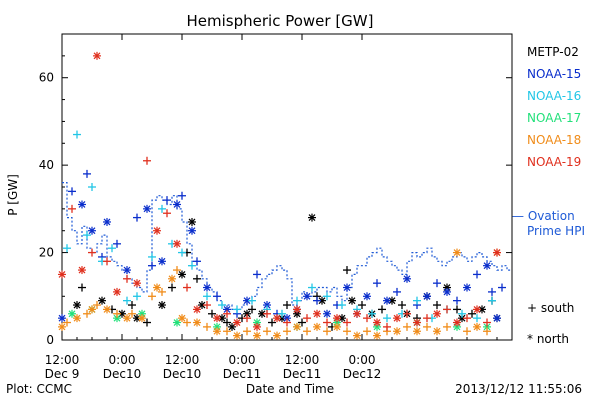  Describe the element at coordinates (302, 374) in the screenshot. I see `x-tick-label-date-4: Dec11` at that location.